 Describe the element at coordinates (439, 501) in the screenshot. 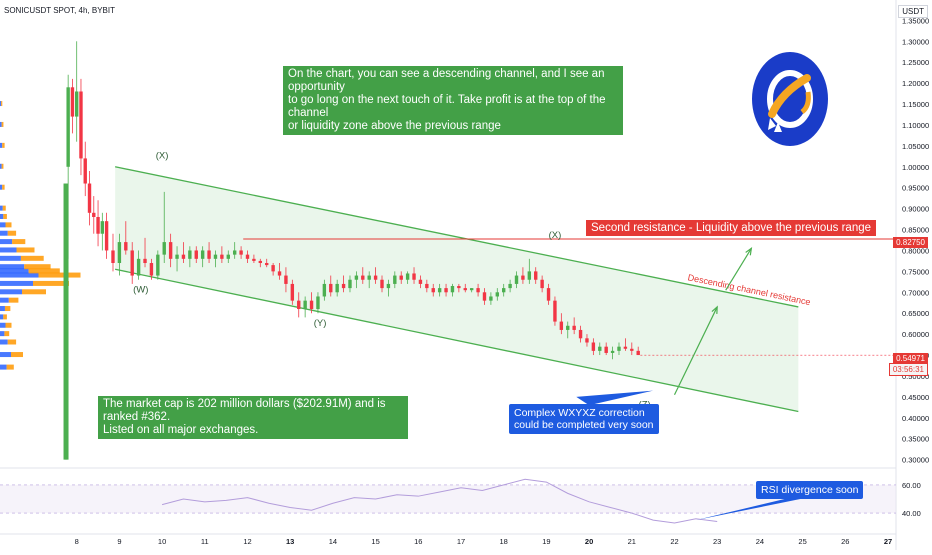

I see `rsi-line` at that location.